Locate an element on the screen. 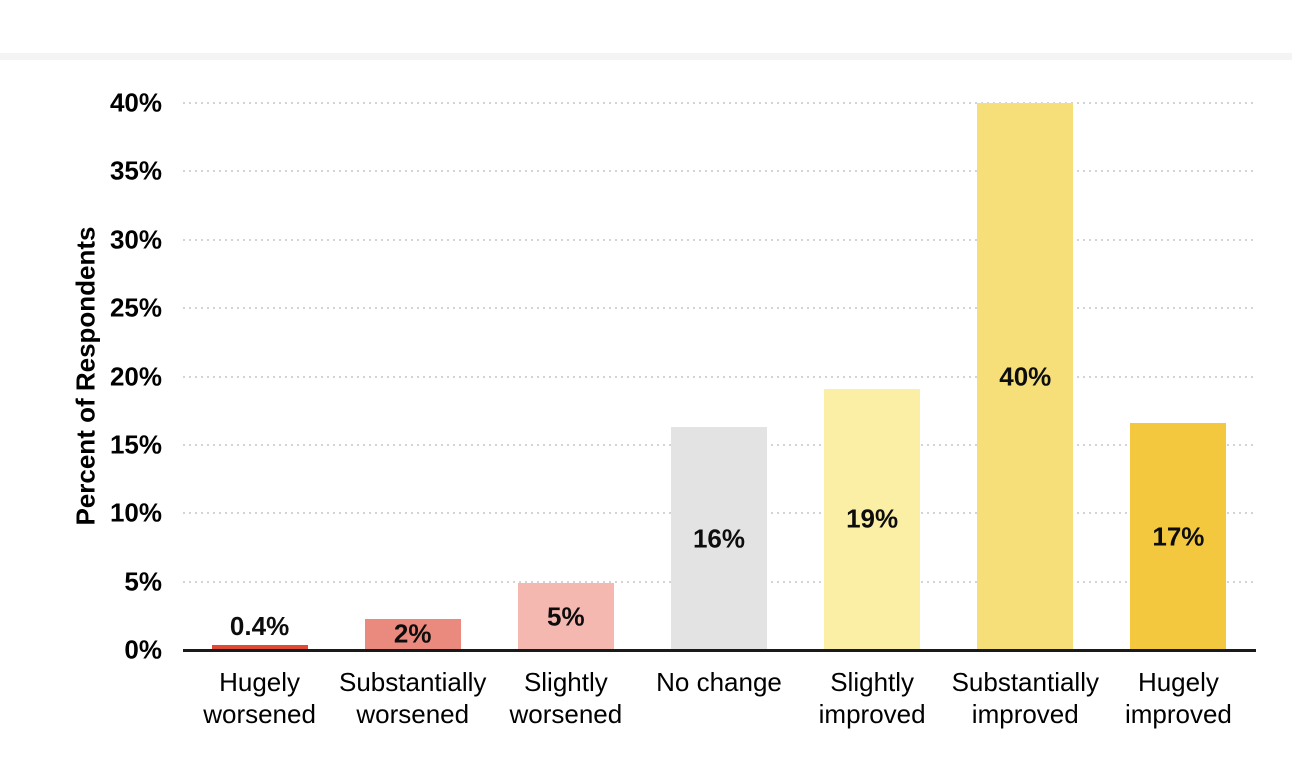 This screenshot has width=1292, height=760. bar: 19% is located at coordinates (872, 519).